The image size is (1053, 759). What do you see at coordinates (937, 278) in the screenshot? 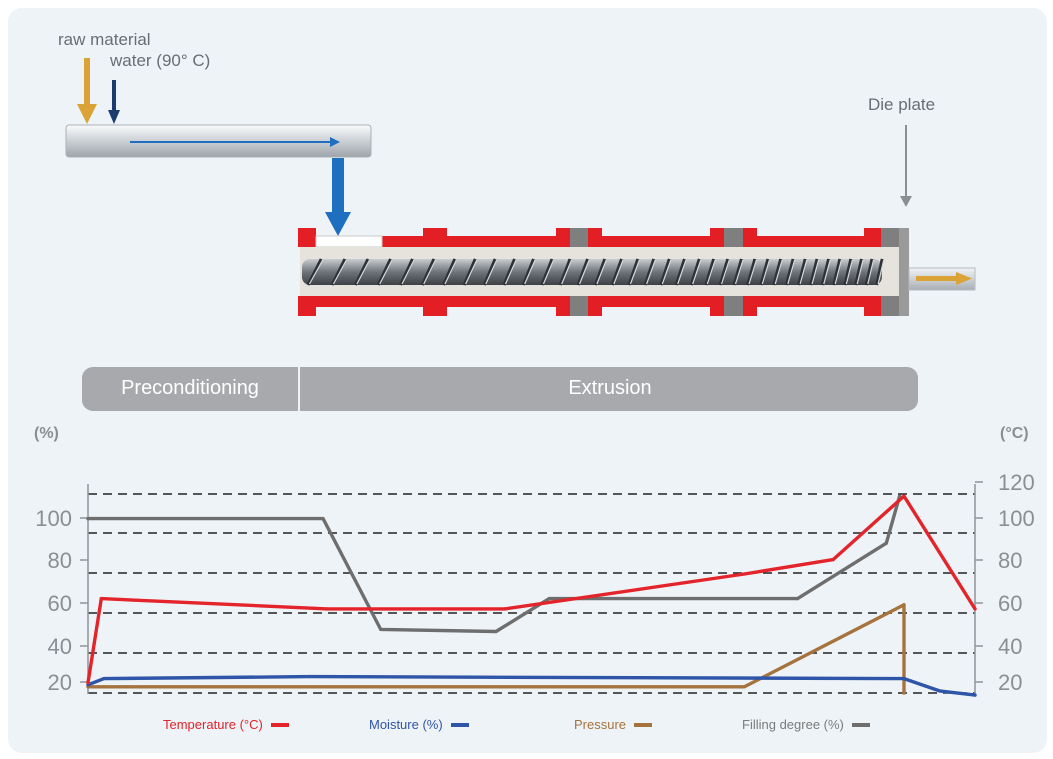
I see `product-arrow-shaft` at bounding box center [937, 278].